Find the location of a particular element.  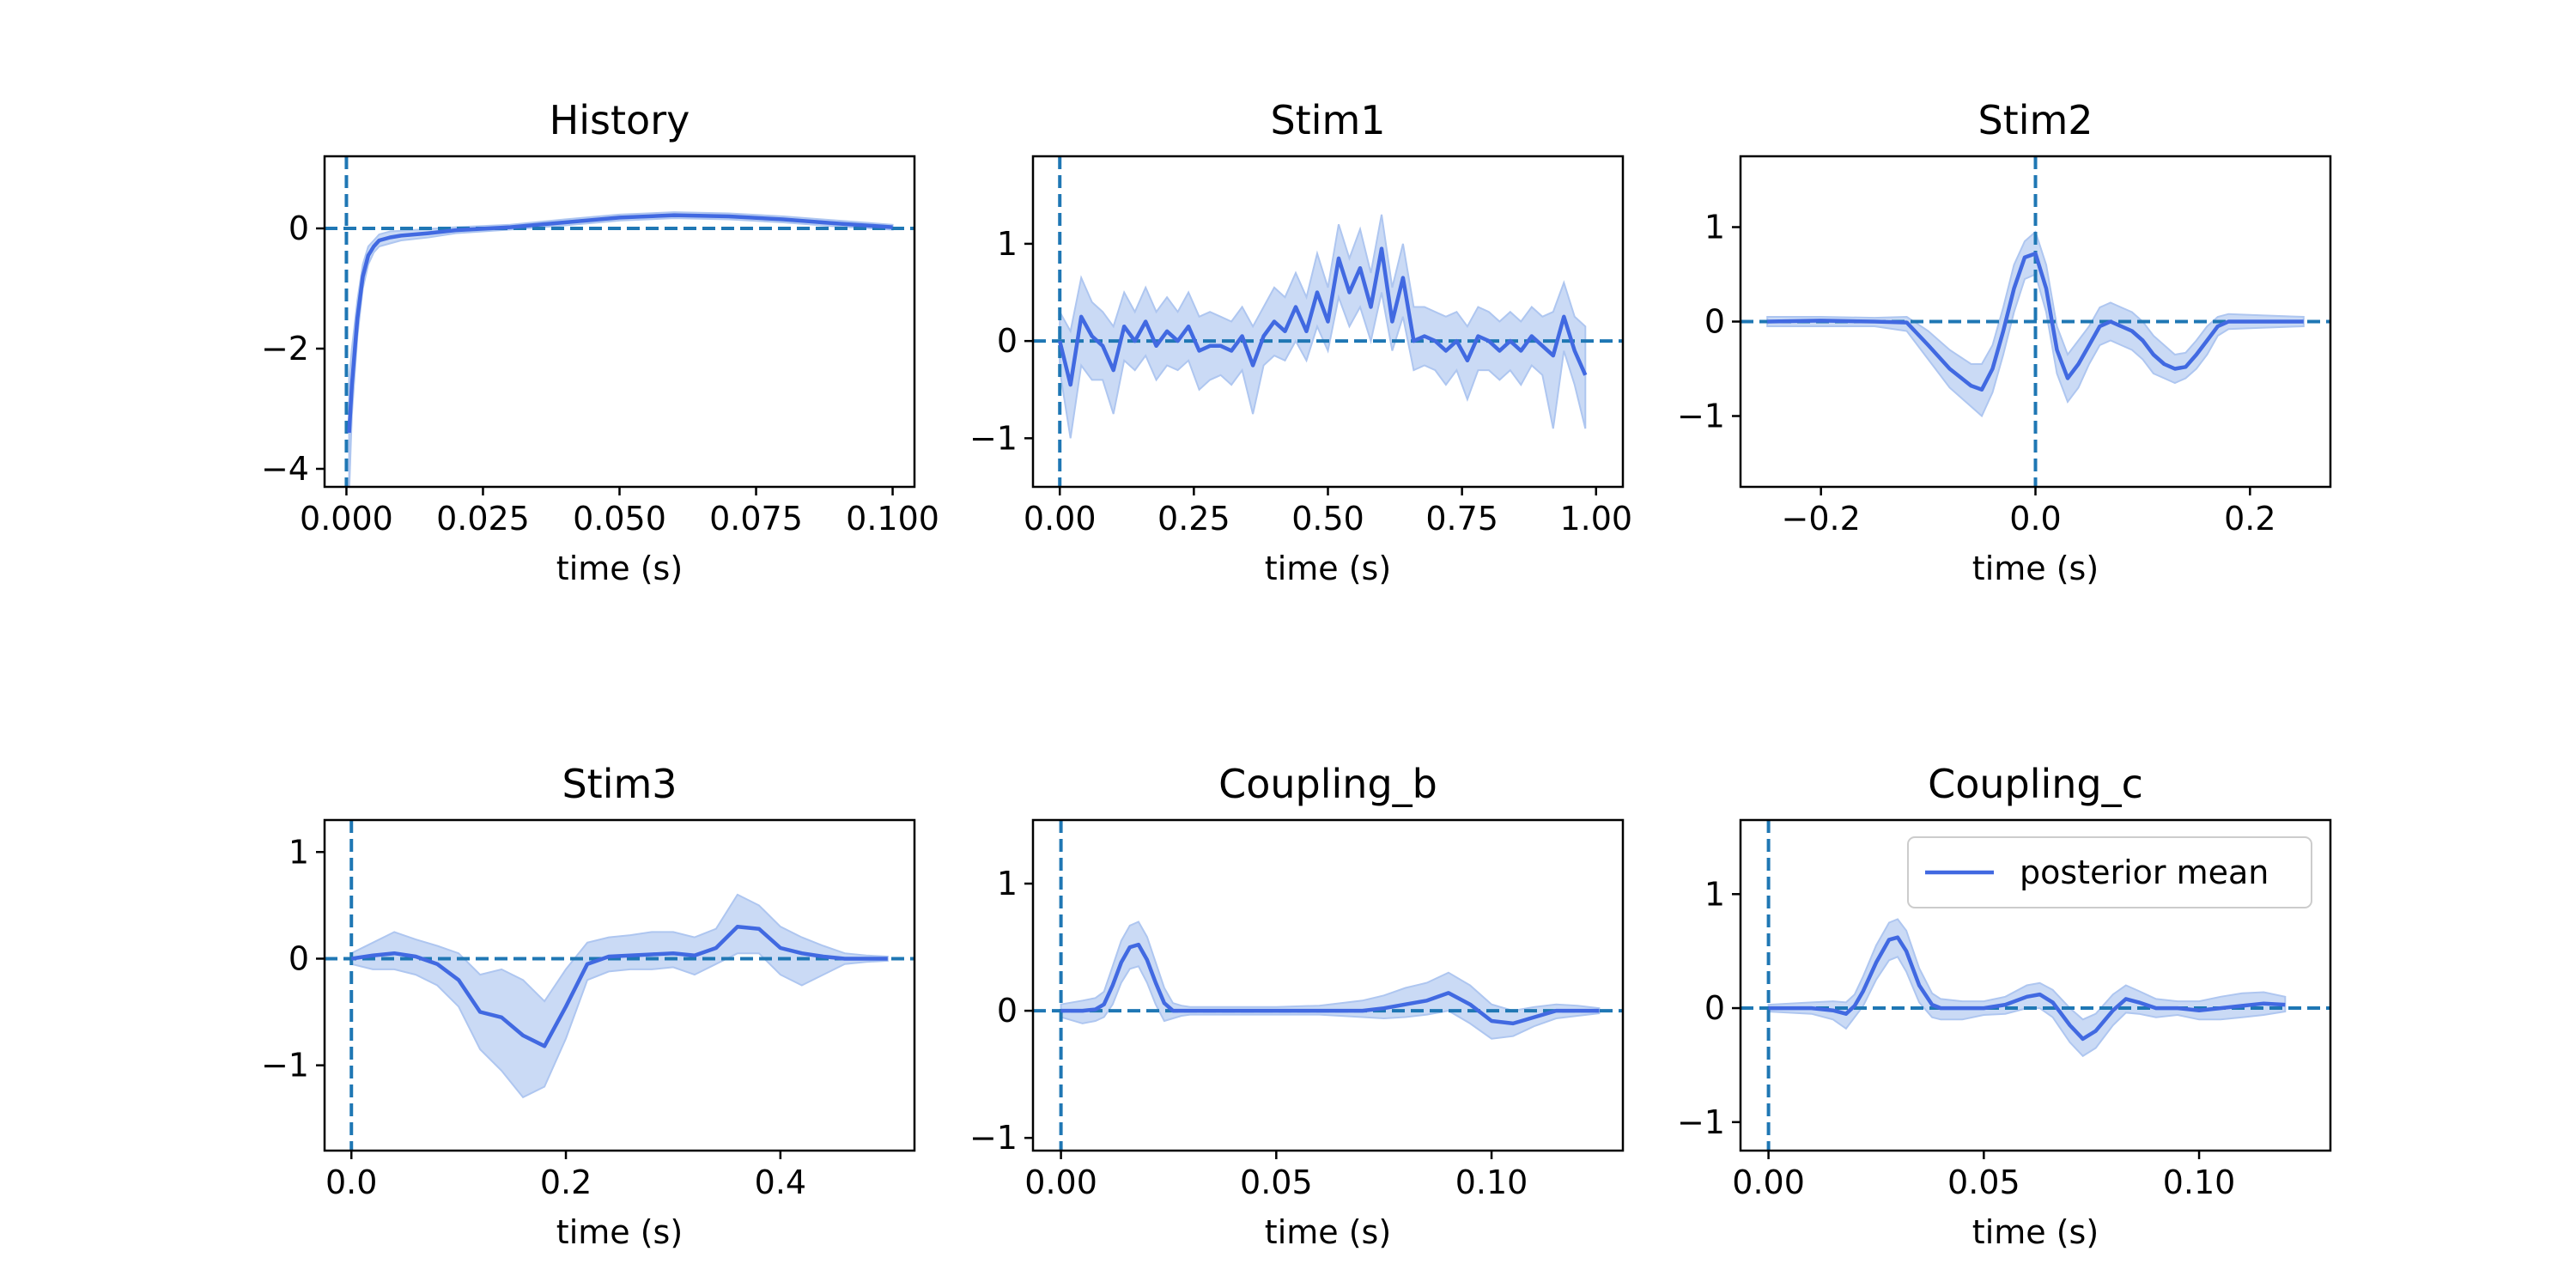

subplot-3: 0.0 0.2 0.4 1 0 −1 Stim3 time (s) is located at coordinates (588, 1006).